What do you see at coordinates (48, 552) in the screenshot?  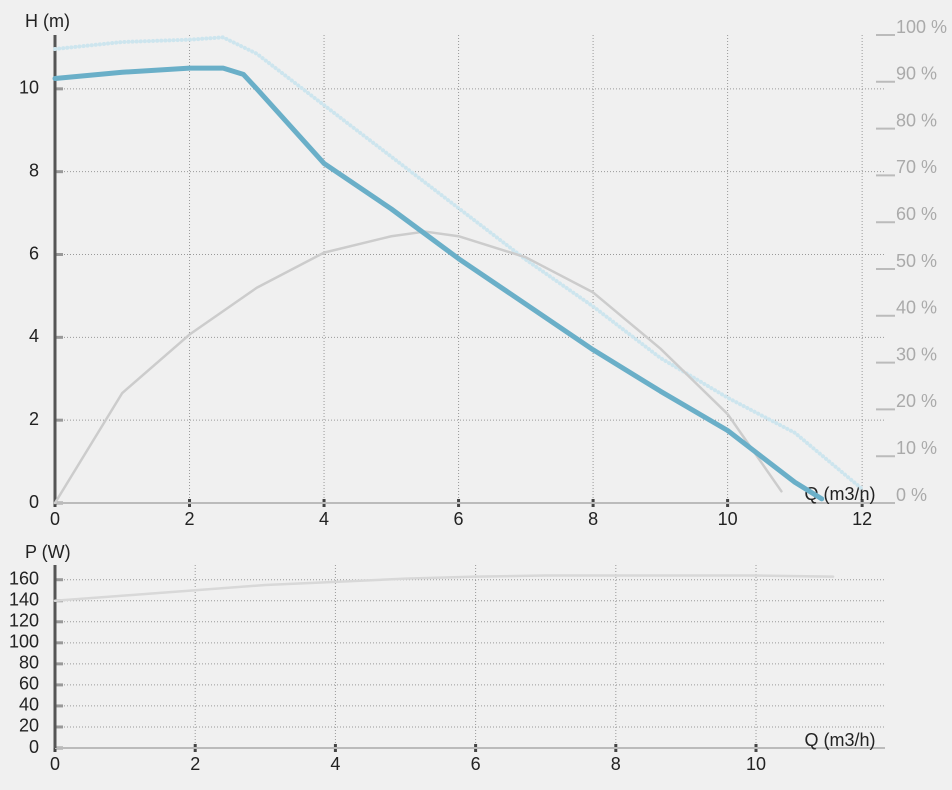 I see `y-axis-label: P (W)` at bounding box center [48, 552].